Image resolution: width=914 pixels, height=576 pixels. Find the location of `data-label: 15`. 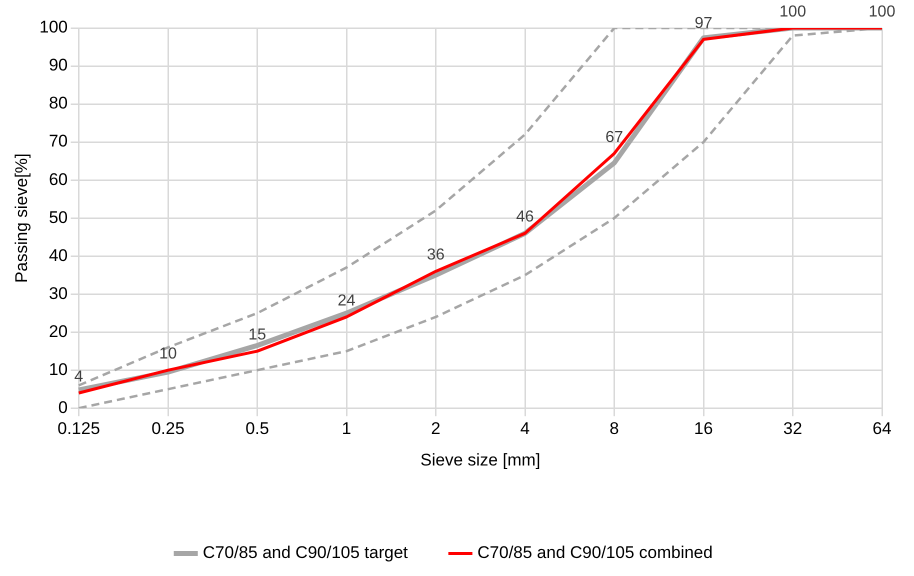

data-label: 15 is located at coordinates (257, 335).